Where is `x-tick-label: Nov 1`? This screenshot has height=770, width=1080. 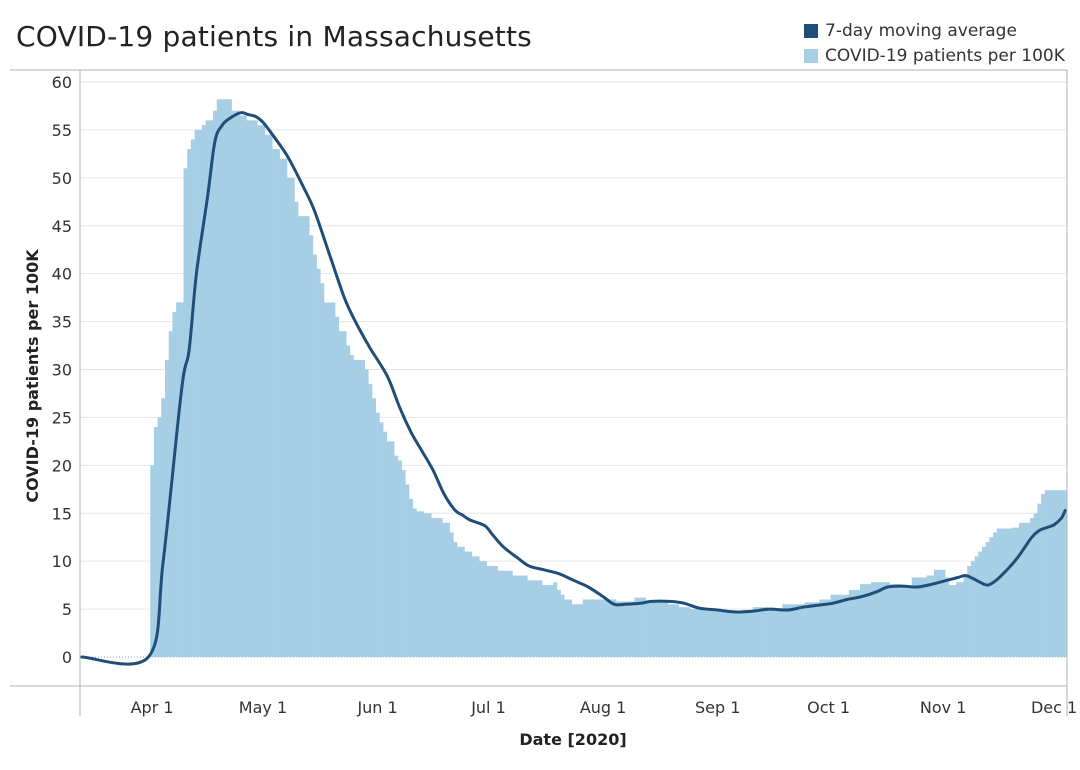 x-tick-label: Nov 1 is located at coordinates (943, 707).